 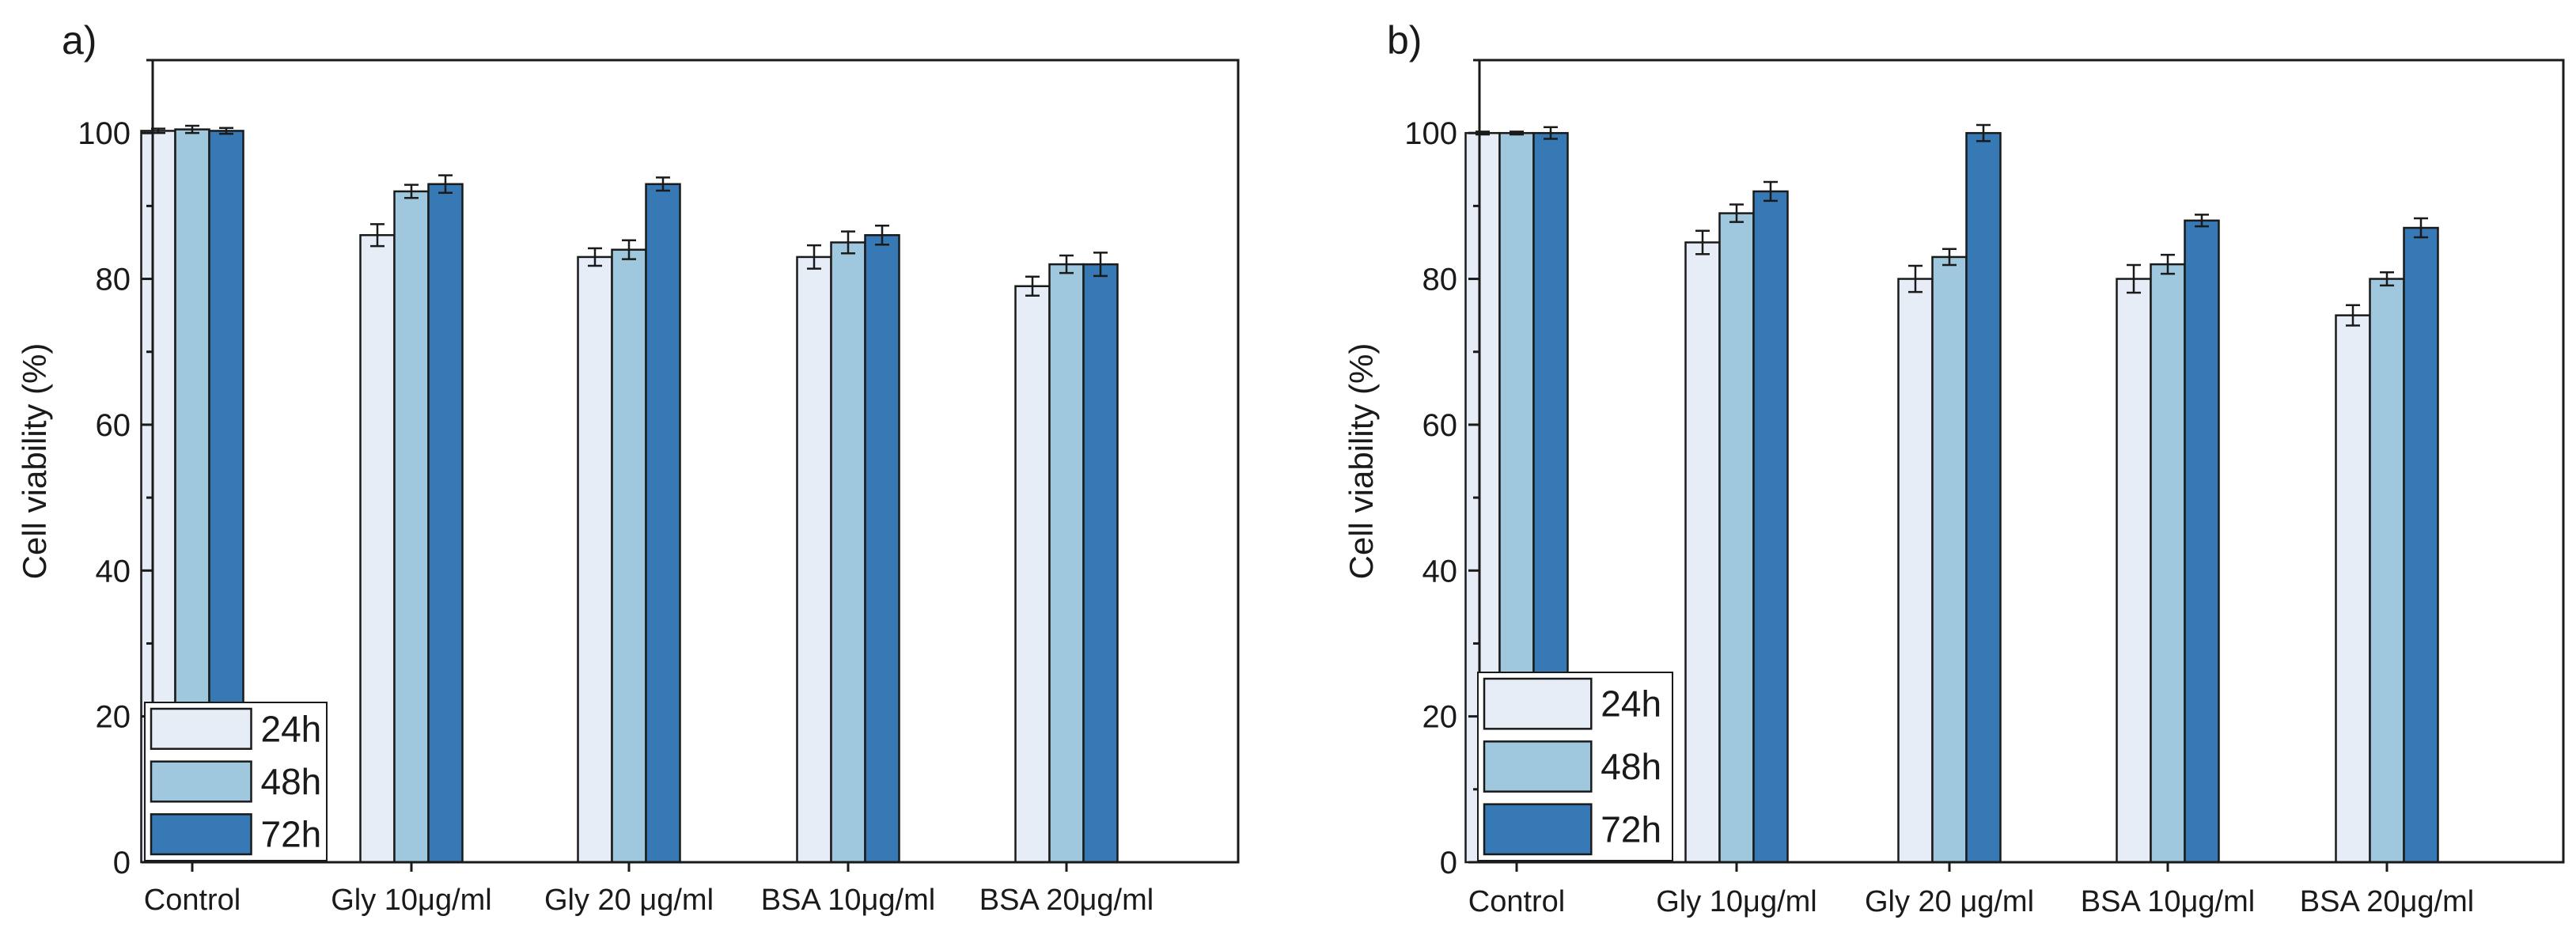 I want to click on panel-label: b), so click(x=1404, y=40).